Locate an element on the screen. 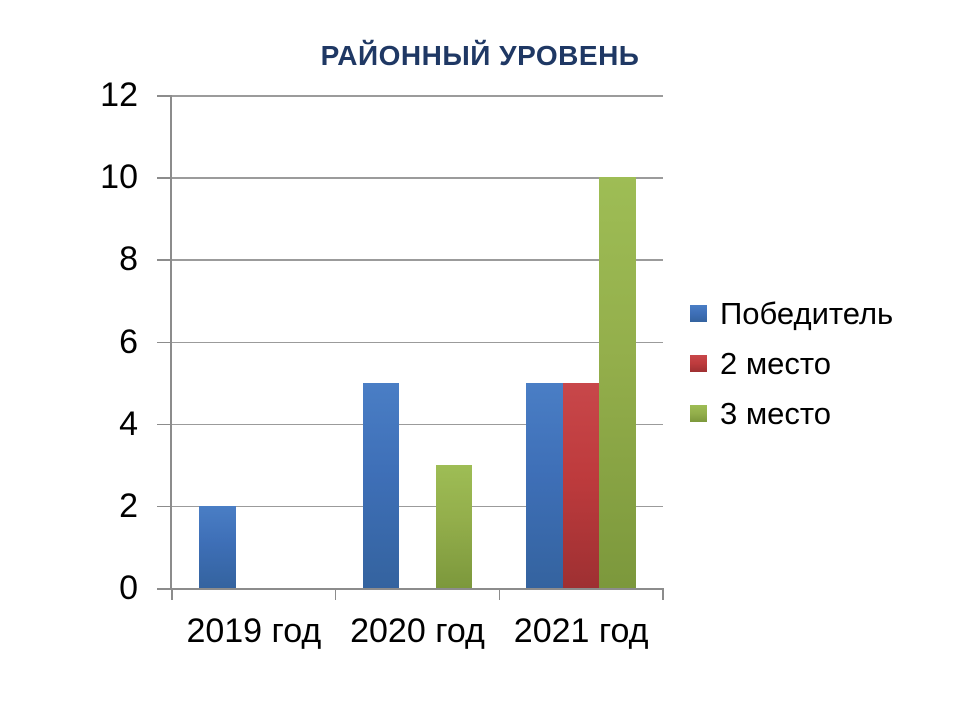  bar-Победитель-2019-год is located at coordinates (217, 546).